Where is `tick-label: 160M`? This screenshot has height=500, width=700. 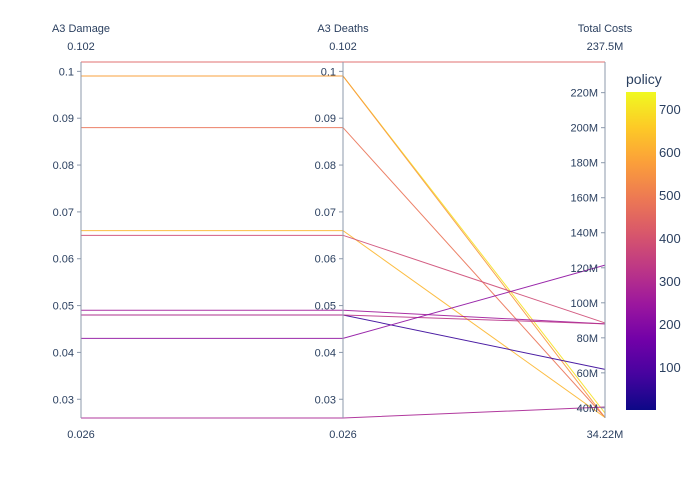
tick-label: 160M is located at coordinates (584, 199).